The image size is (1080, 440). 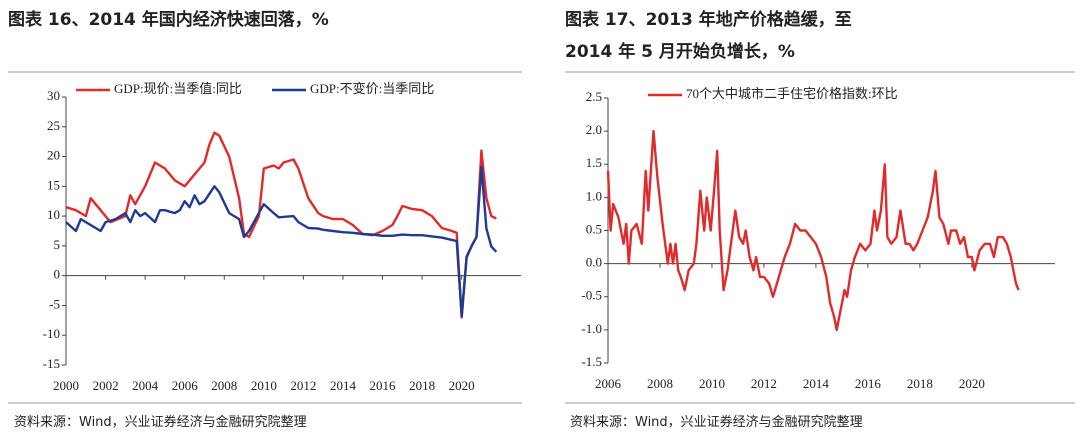 I want to click on y-tick-label: -10, so click(x=51, y=333).